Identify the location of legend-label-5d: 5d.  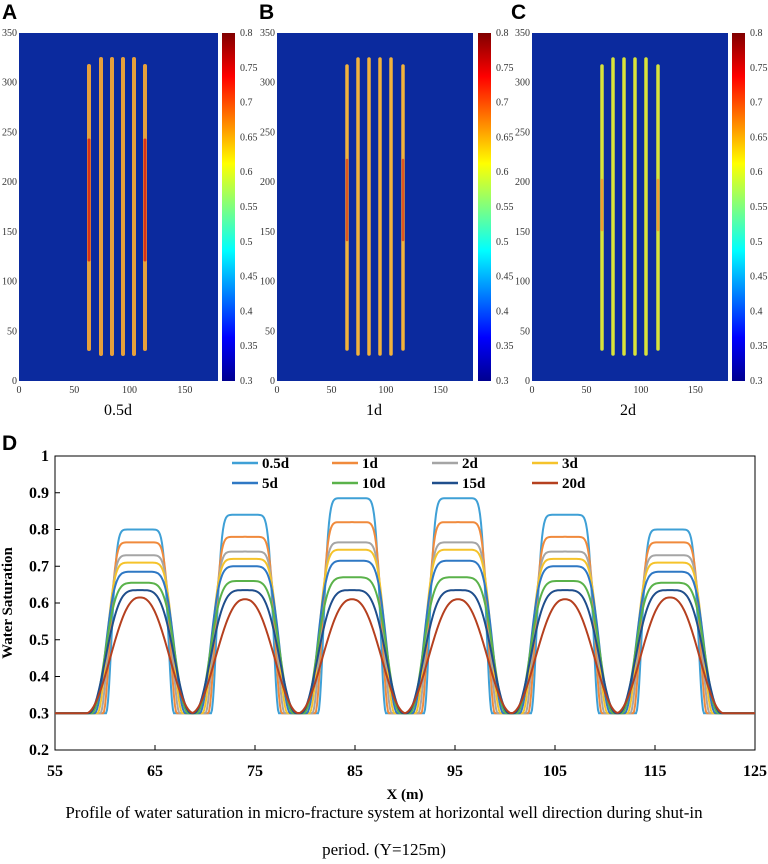
(270, 484).